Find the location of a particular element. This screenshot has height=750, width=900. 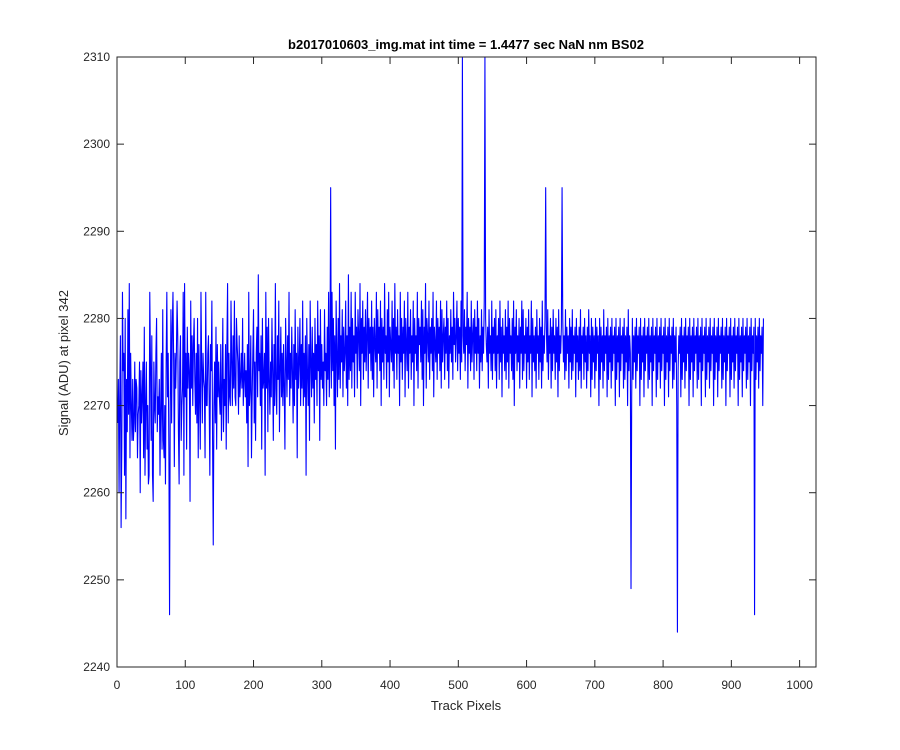

x-tick-label: 100 is located at coordinates (185, 685).